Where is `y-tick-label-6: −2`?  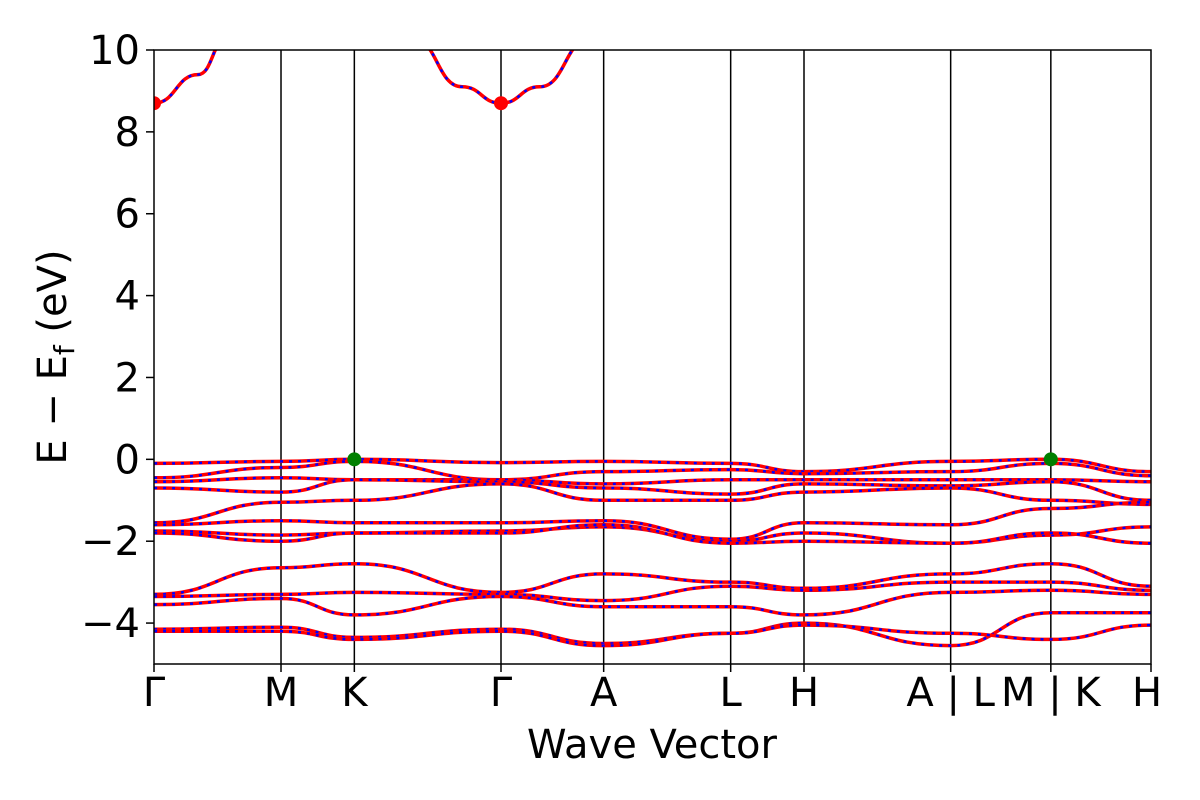 y-tick-label-6: −2 is located at coordinates (110, 542).